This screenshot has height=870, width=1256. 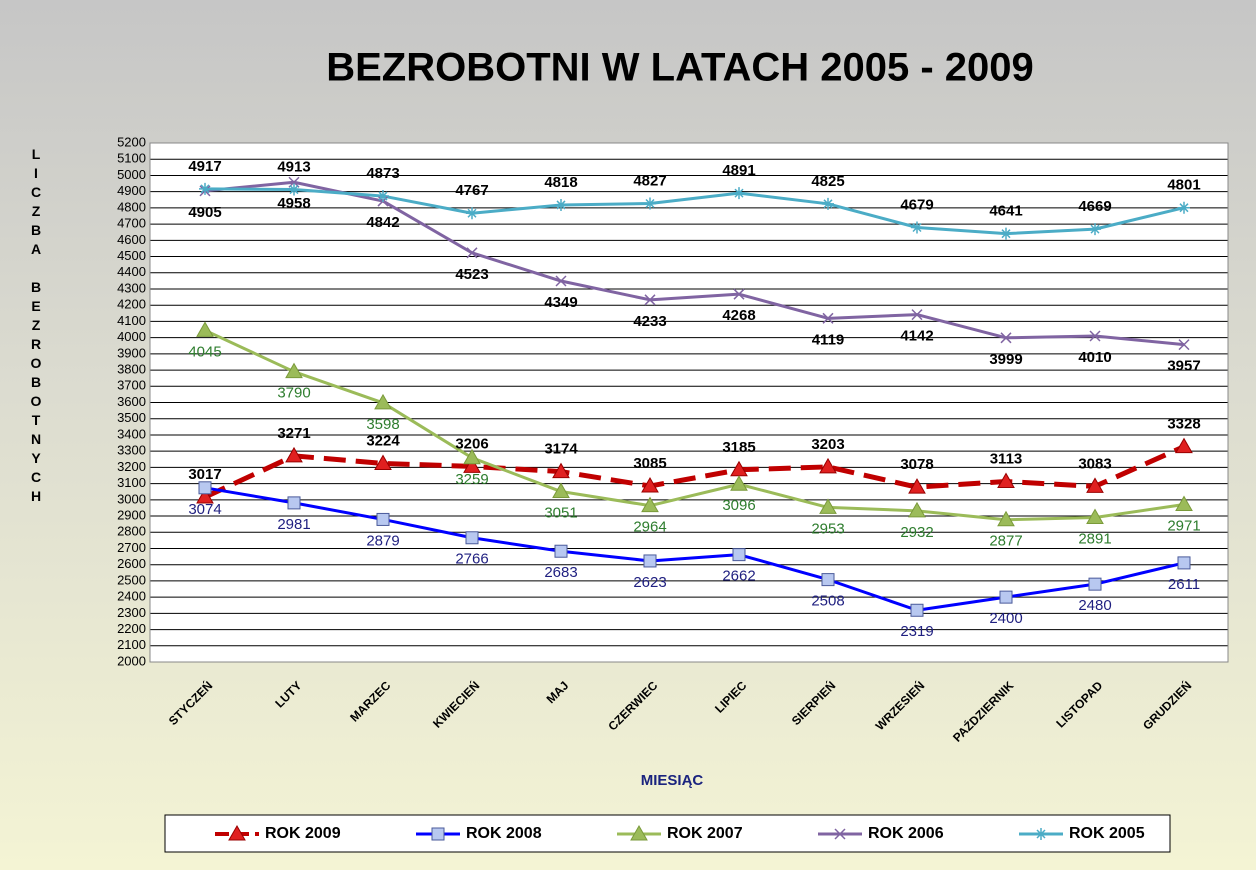 I want to click on y-tick-label: 5200, so click(x=131, y=141).